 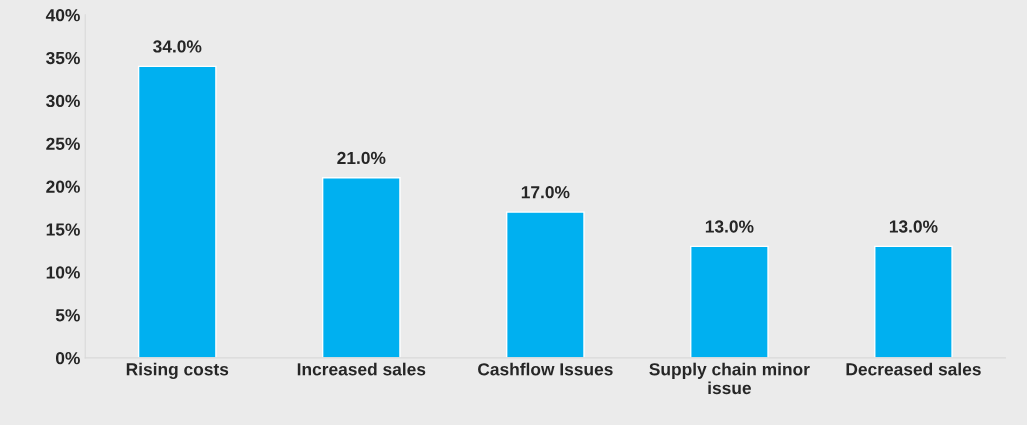 What do you see at coordinates (177, 370) in the screenshot?
I see `x-tick-label: Rising costs` at bounding box center [177, 370].